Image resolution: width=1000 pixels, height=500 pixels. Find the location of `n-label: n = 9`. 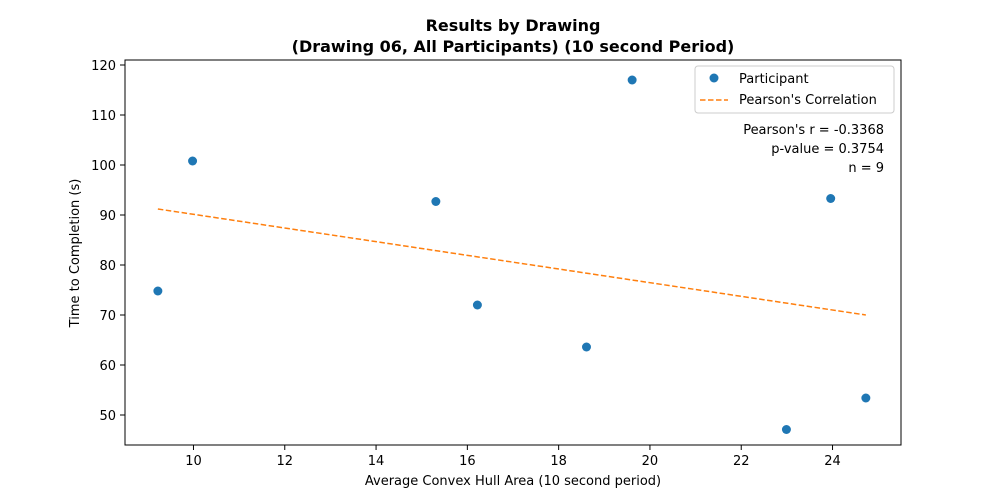

n-label: n = 9 is located at coordinates (866, 168).